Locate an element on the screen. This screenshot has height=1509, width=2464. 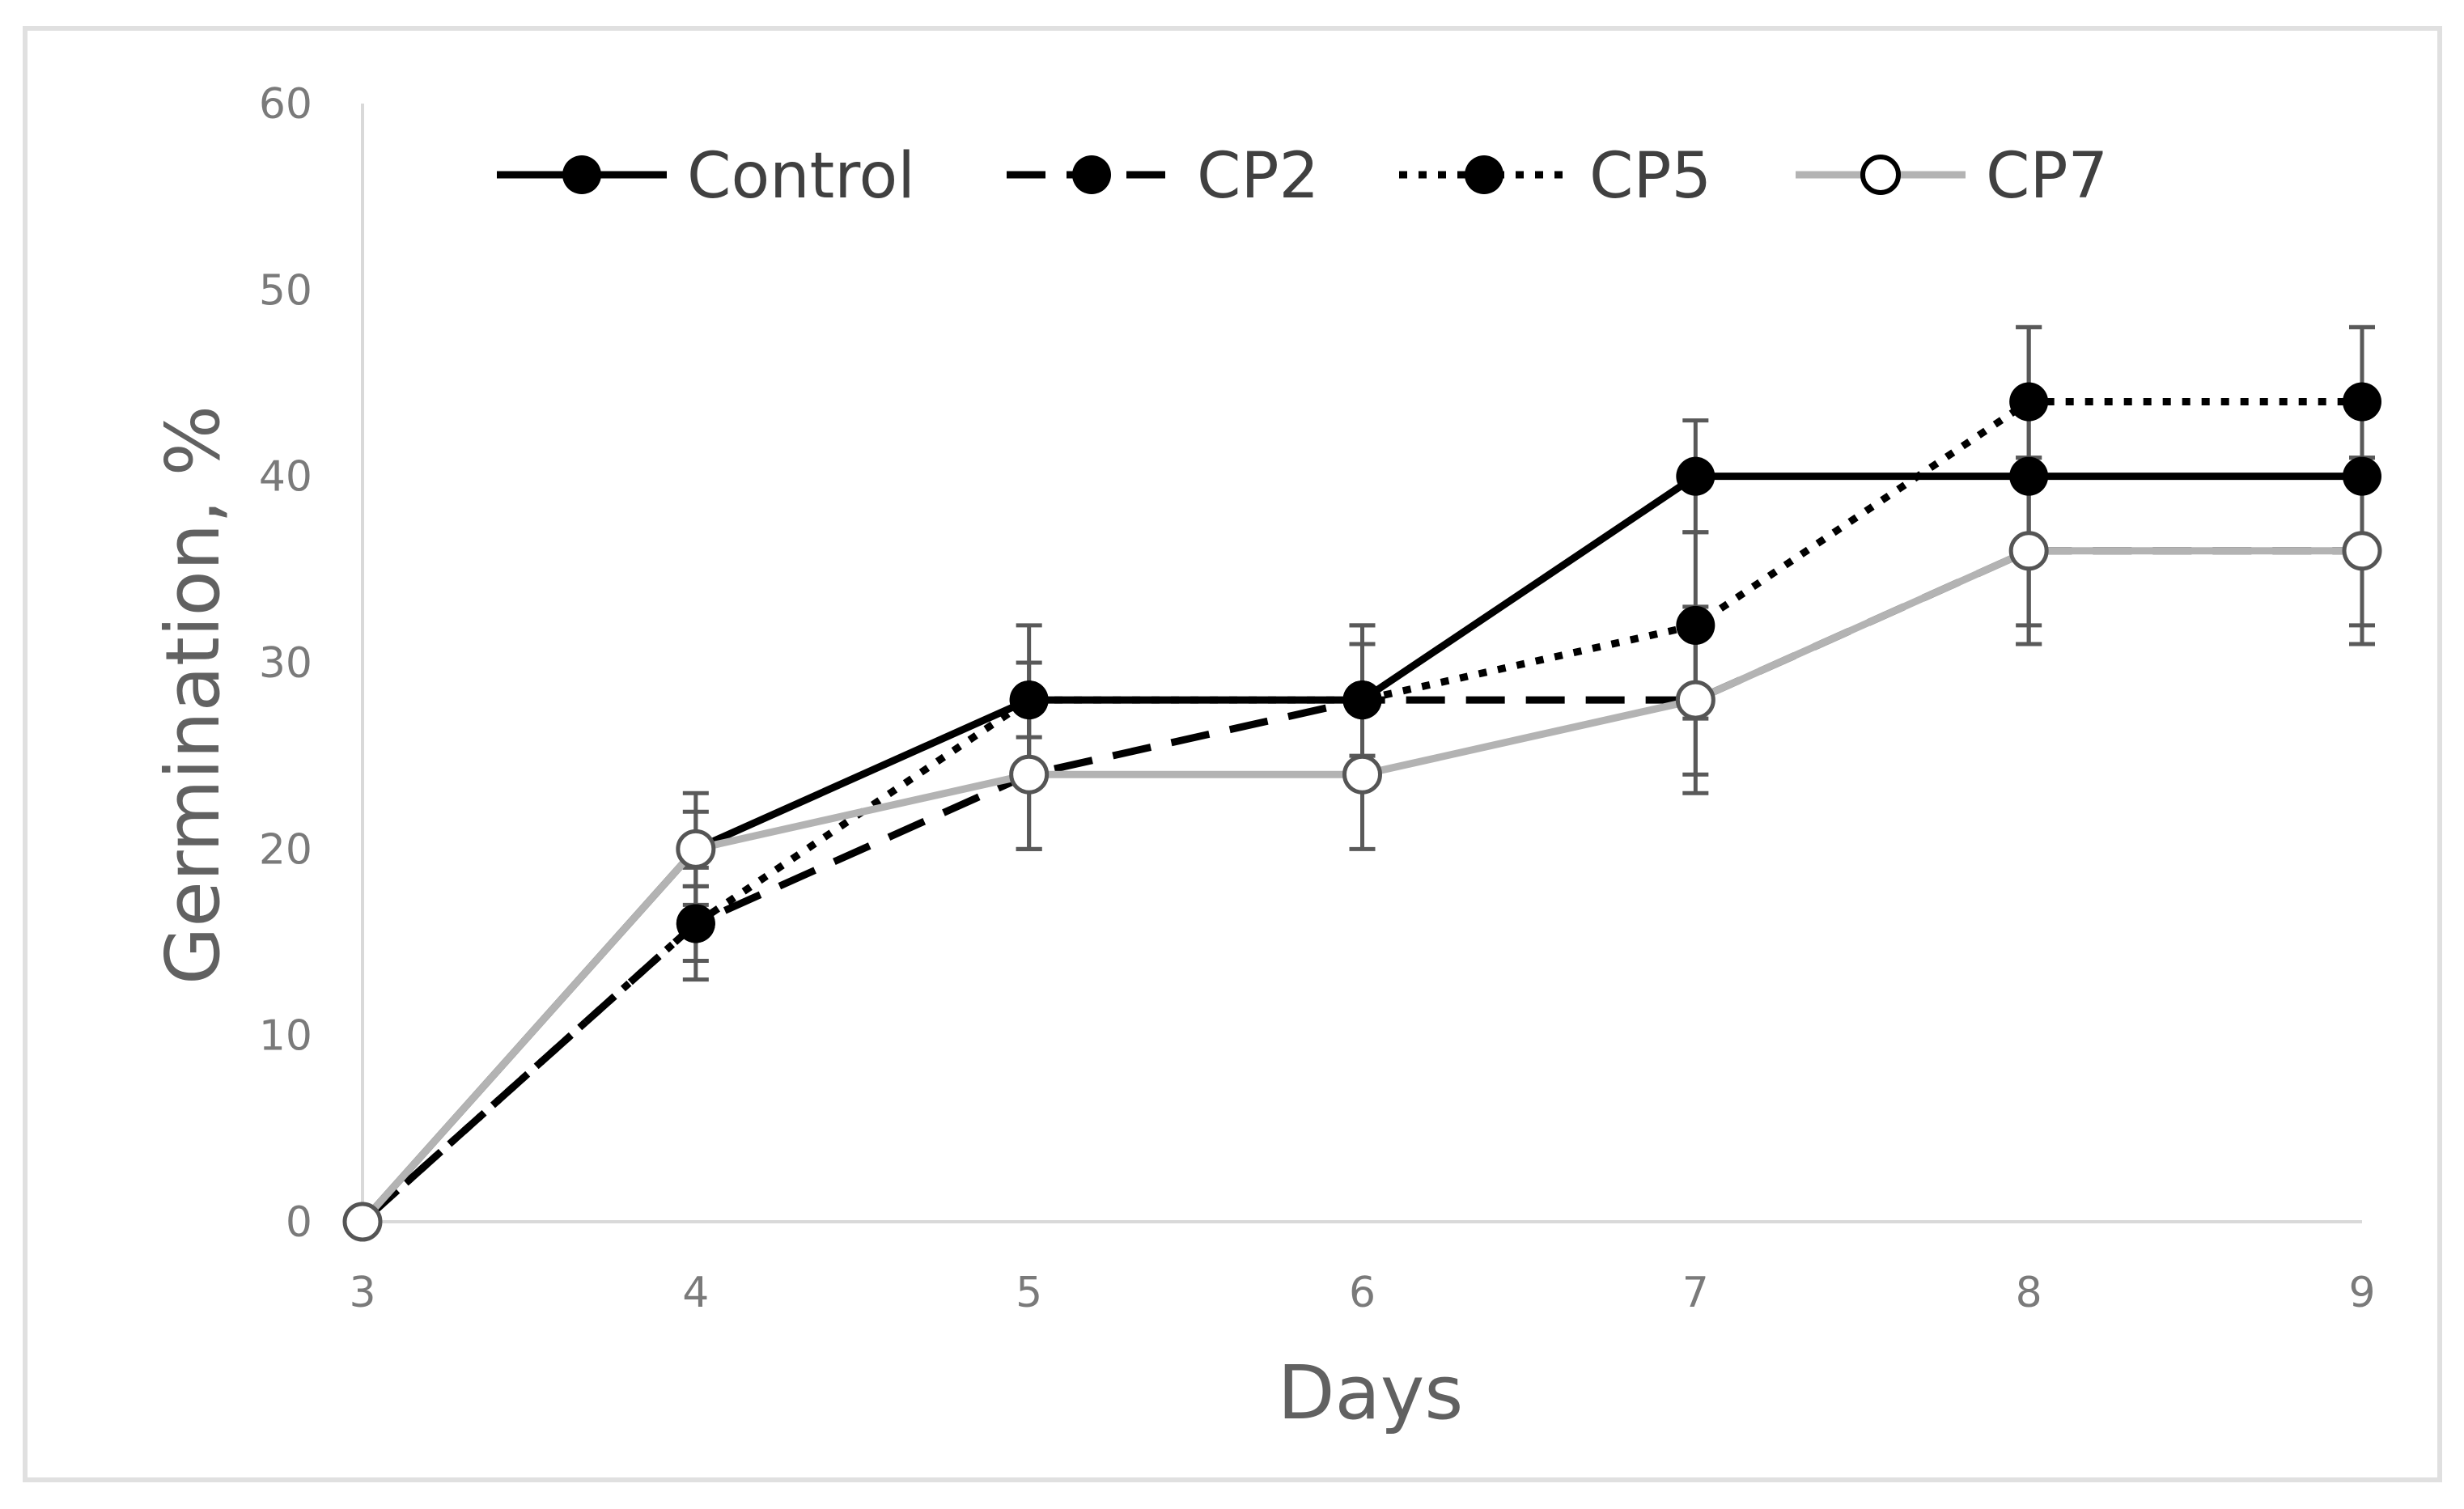
x-tick-label: 4 is located at coordinates (695, 1293).